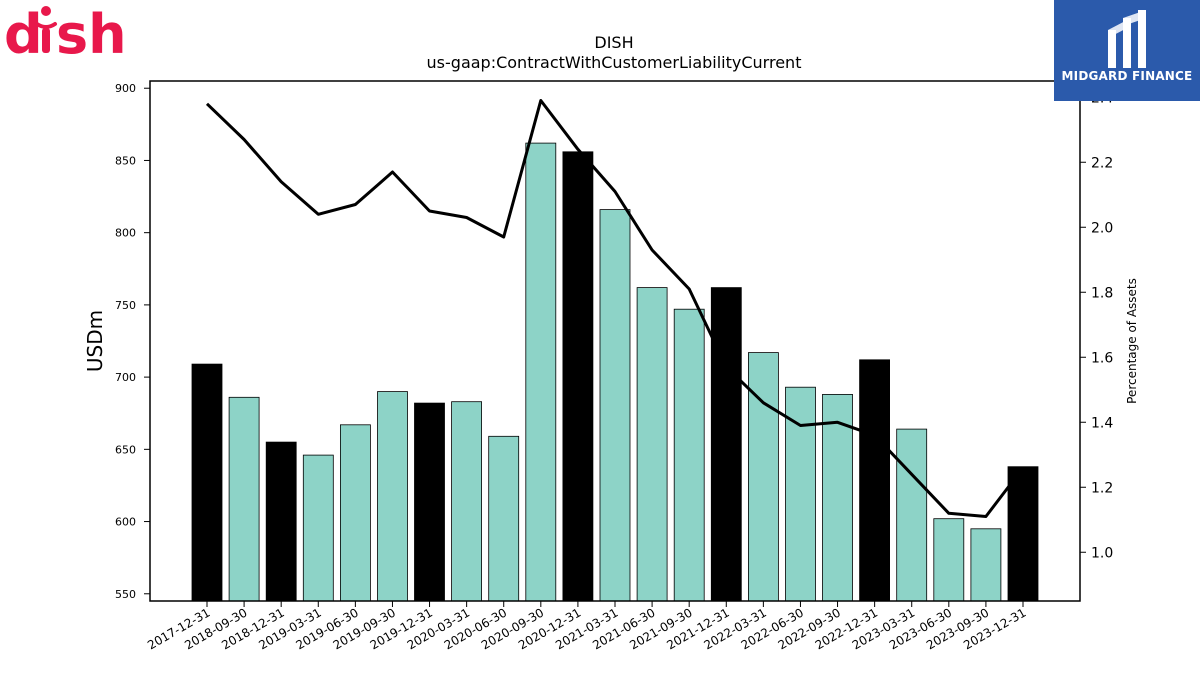 The image size is (1200, 675). I want to click on svg-text: d, so click(23, 32).